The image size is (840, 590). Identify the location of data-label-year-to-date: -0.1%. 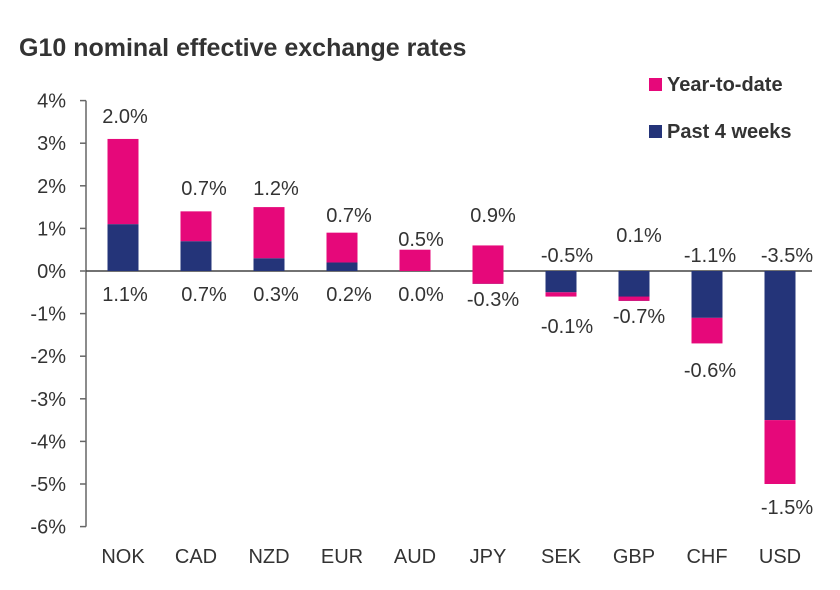
(567, 327).